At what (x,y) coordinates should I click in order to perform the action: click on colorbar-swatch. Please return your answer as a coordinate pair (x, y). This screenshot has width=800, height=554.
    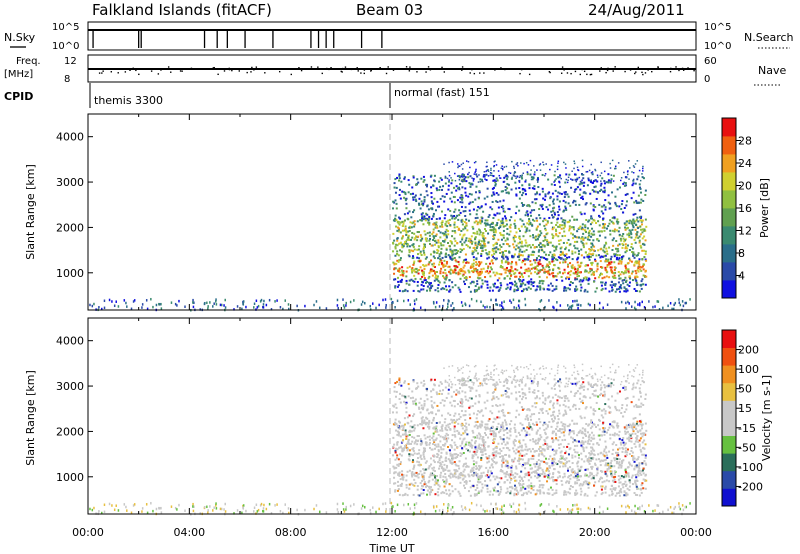
    Looking at the image, I should click on (729, 145).